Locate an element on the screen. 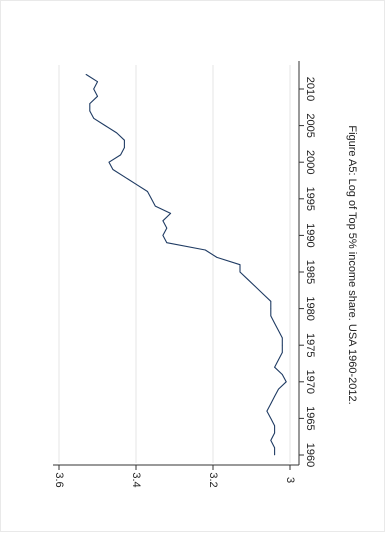  year-tick-label-1965: 1965 is located at coordinates (310, 418).